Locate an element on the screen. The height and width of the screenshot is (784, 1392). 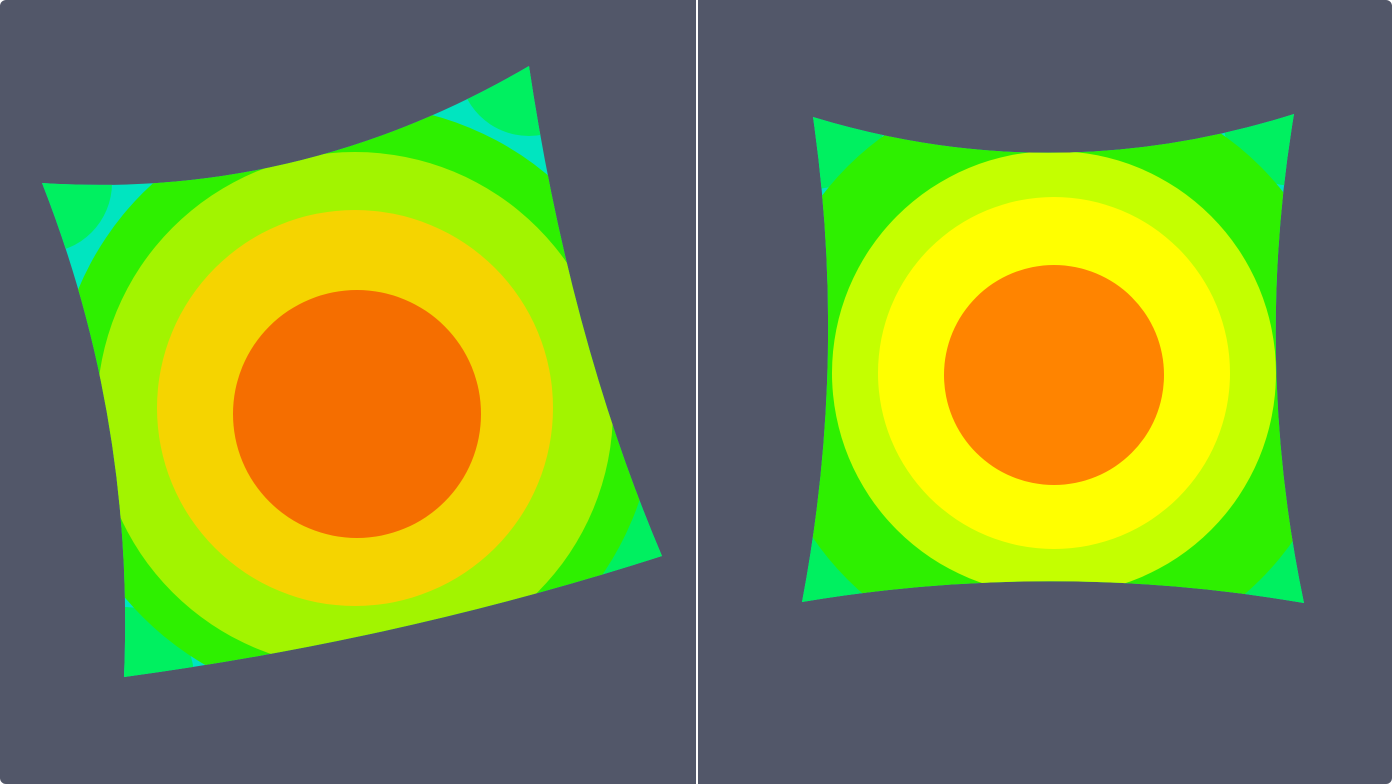
left-contour-core is located at coordinates (357, 414).